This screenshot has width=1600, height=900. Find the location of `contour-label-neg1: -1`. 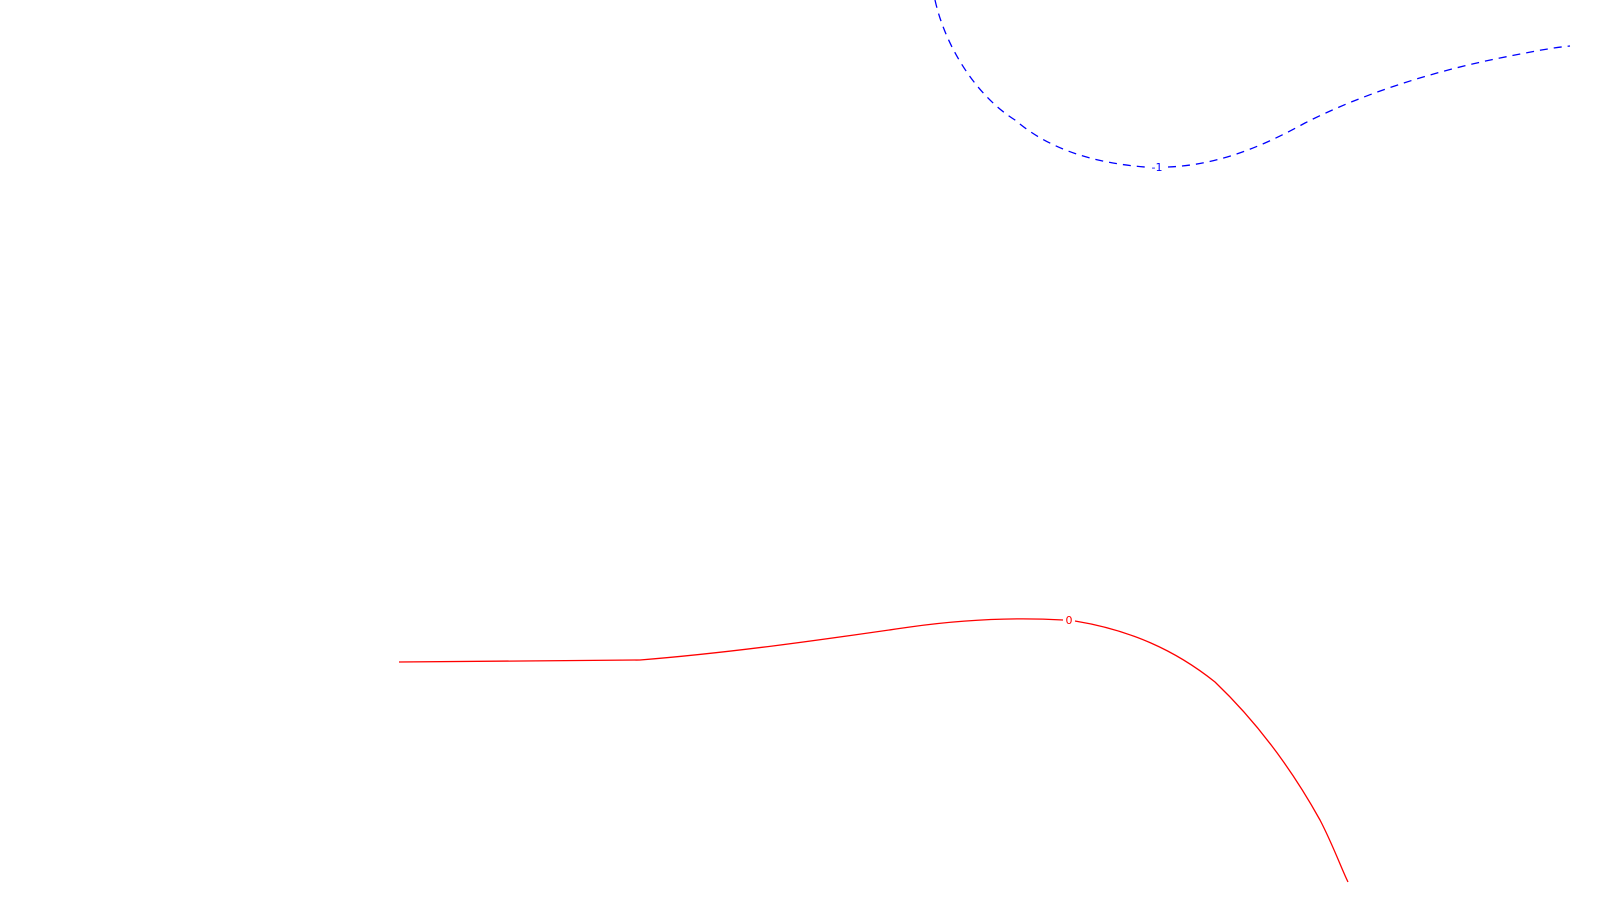

contour-label-neg1: -1 is located at coordinates (1157, 167).